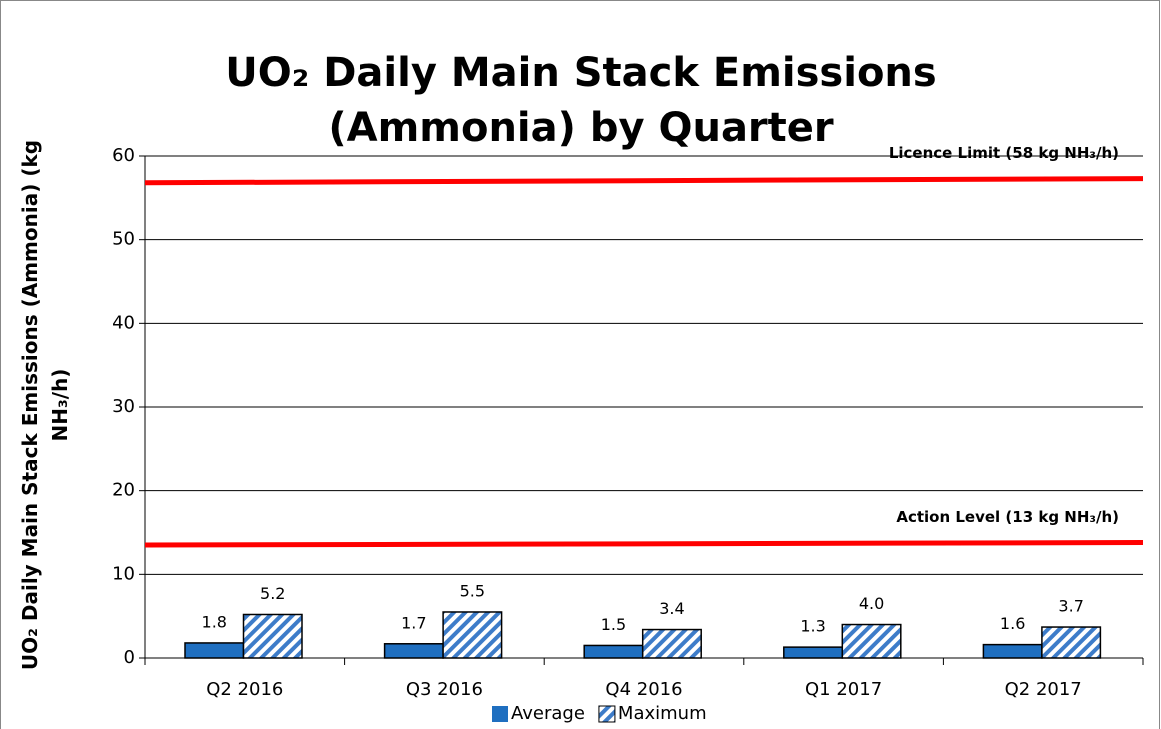 This screenshot has height=729, width=1161. What do you see at coordinates (444, 689) in the screenshot?
I see `x-tick-label: Q3 2016` at bounding box center [444, 689].